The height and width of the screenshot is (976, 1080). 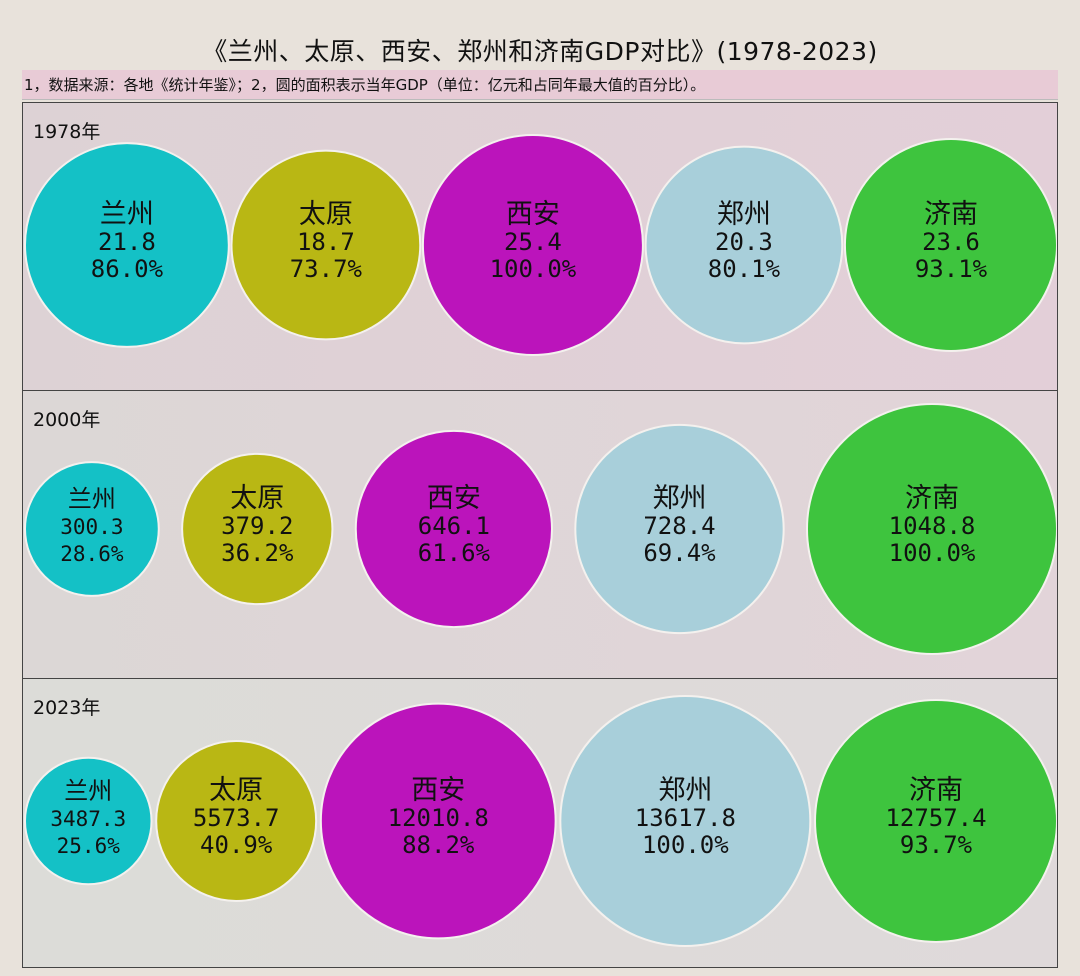 What do you see at coordinates (533, 242) in the screenshot?
I see `gdp-value-label: 25.4` at bounding box center [533, 242].